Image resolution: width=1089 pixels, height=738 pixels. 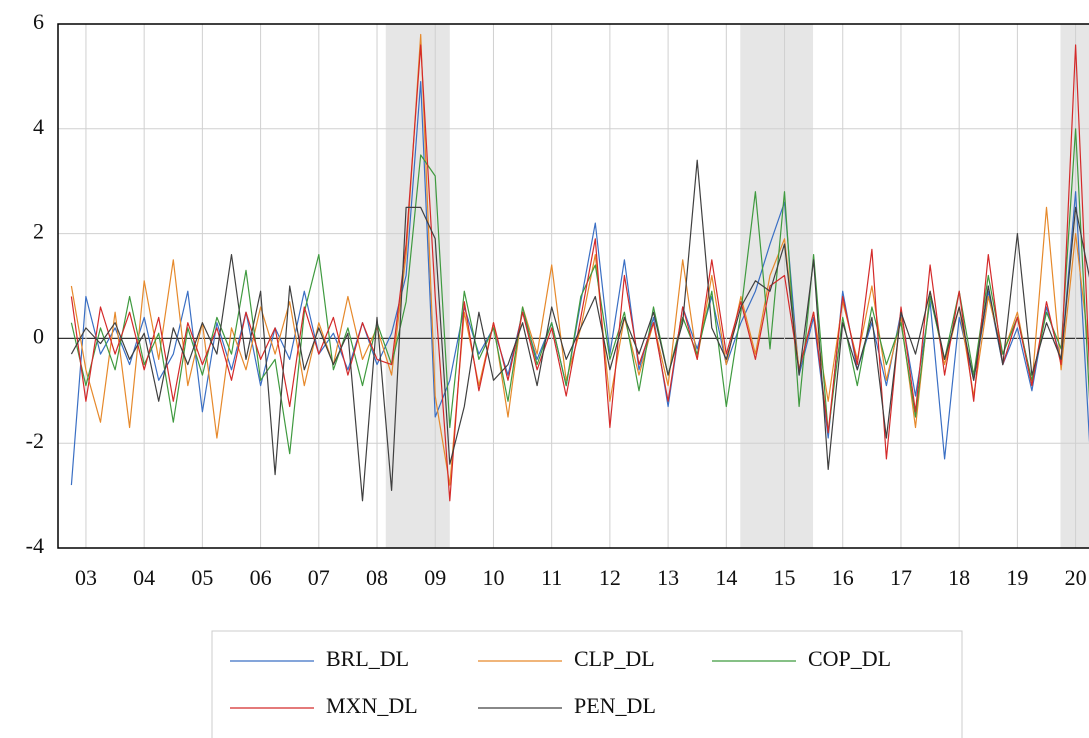 What do you see at coordinates (614, 658) in the screenshot?
I see `legend-label: CLP_DL` at bounding box center [614, 658].